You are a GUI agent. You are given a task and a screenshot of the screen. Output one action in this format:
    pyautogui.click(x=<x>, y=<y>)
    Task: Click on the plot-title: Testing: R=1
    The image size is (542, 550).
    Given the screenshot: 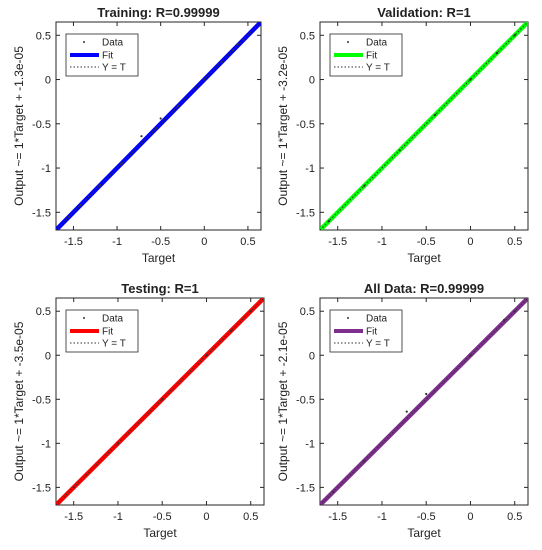 What is the action you would take?
    pyautogui.click(x=159, y=288)
    